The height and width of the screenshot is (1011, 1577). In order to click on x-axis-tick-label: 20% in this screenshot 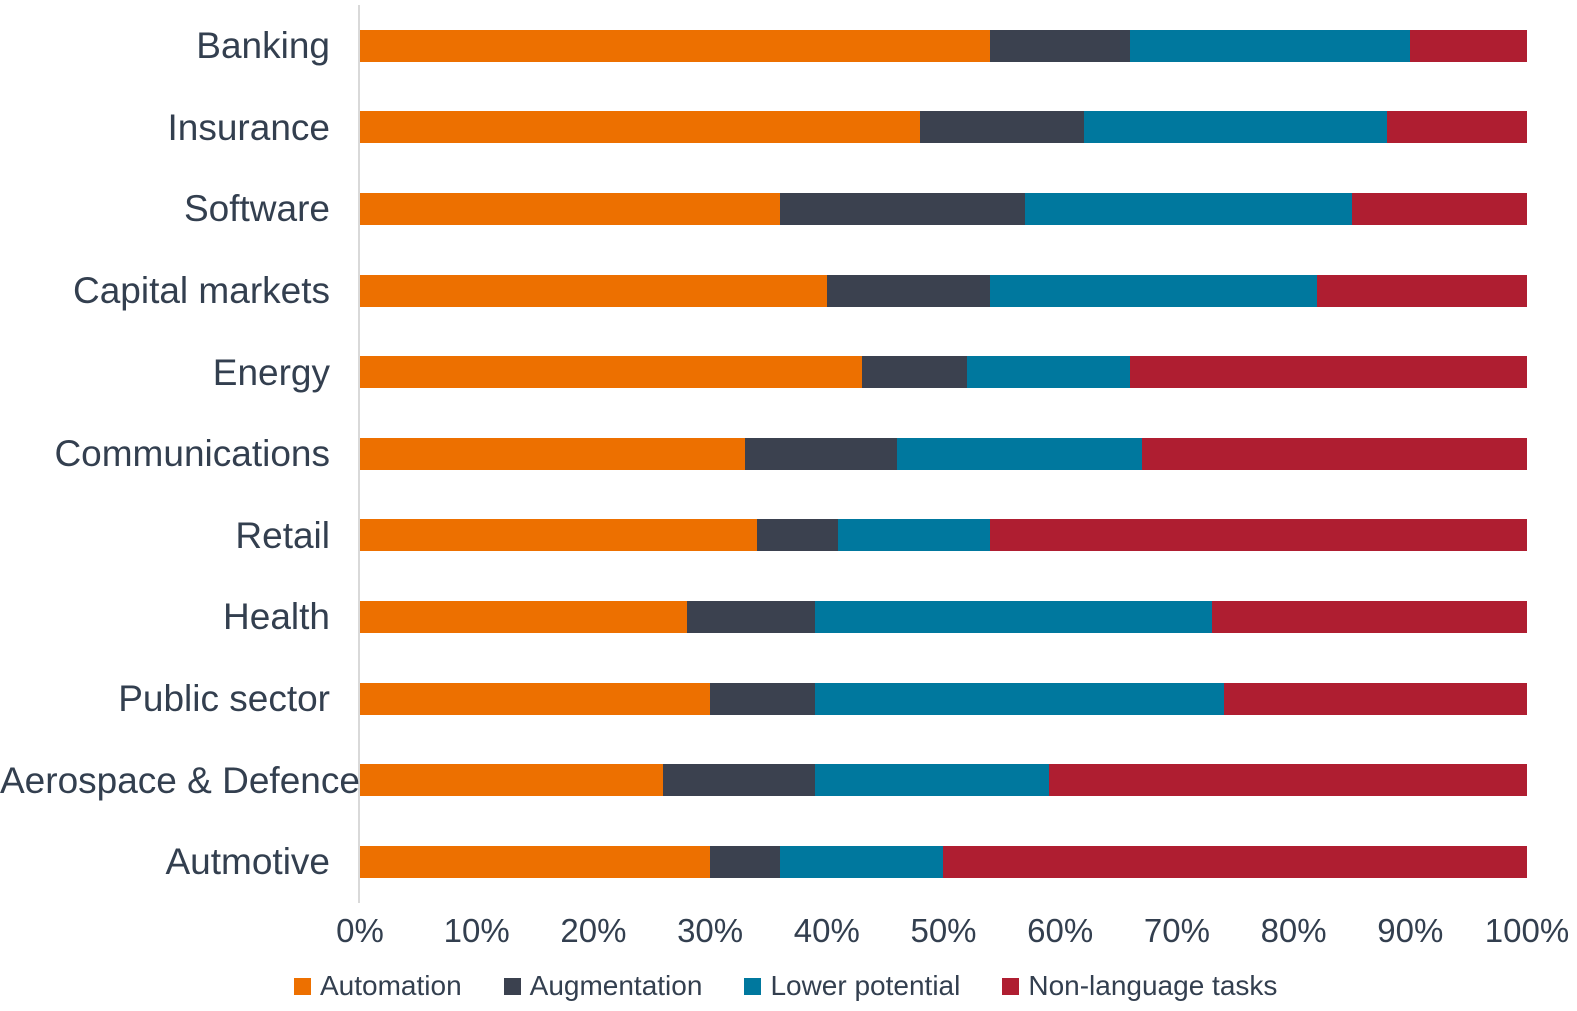, I will do `click(593, 930)`.